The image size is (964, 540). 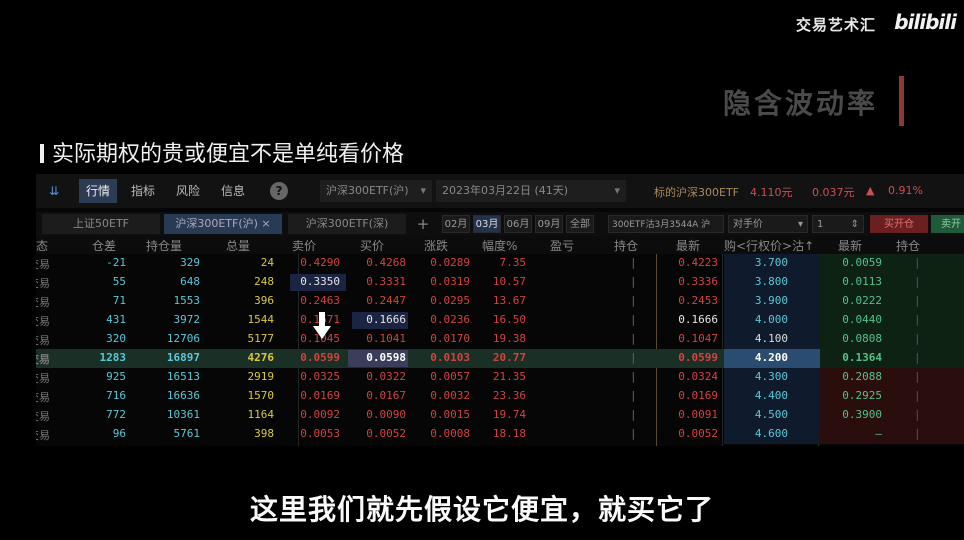 What do you see at coordinates (862, 338) in the screenshot?
I see `cell-plast: 0.0808` at bounding box center [862, 338].